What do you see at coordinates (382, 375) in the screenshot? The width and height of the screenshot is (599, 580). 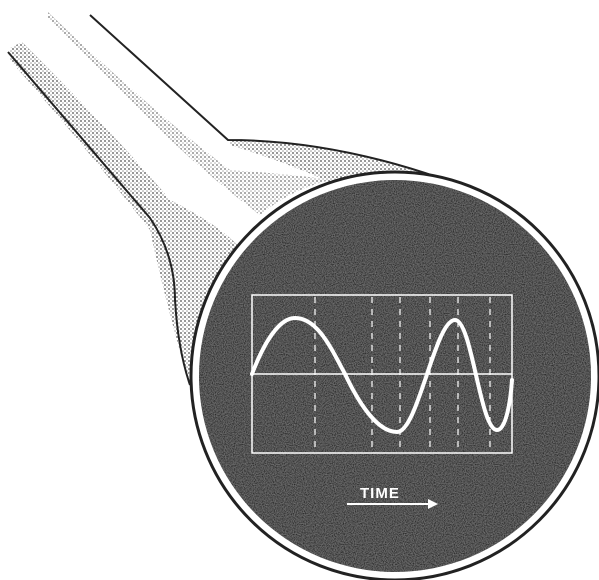 I see `waveform` at bounding box center [382, 375].